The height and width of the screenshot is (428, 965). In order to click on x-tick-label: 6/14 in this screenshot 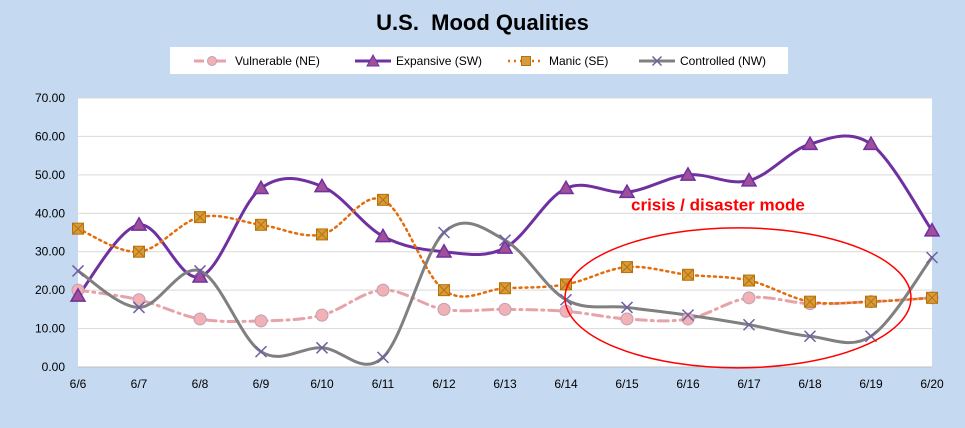, I will do `click(566, 384)`.